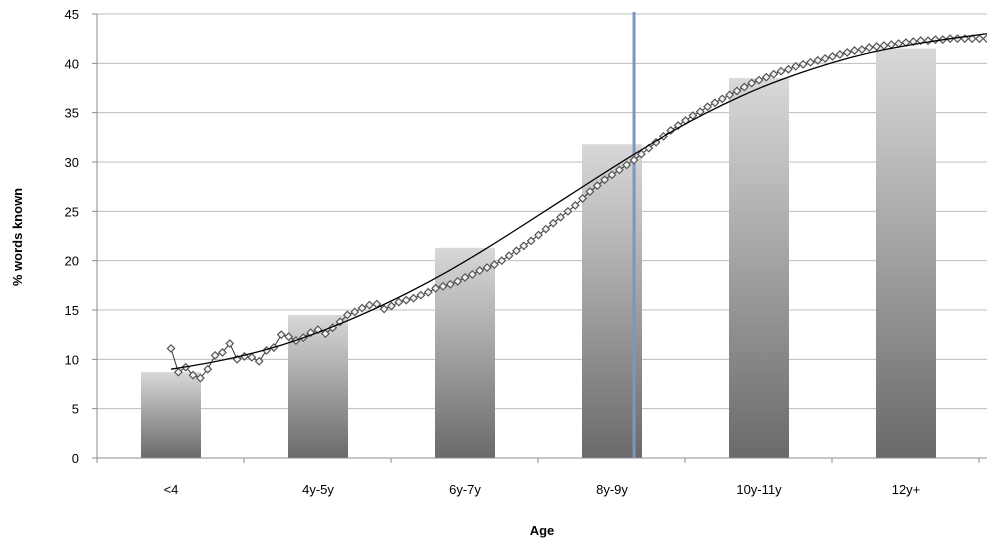  What do you see at coordinates (72, 113) in the screenshot?
I see `y-tick-label: 35` at bounding box center [72, 113].